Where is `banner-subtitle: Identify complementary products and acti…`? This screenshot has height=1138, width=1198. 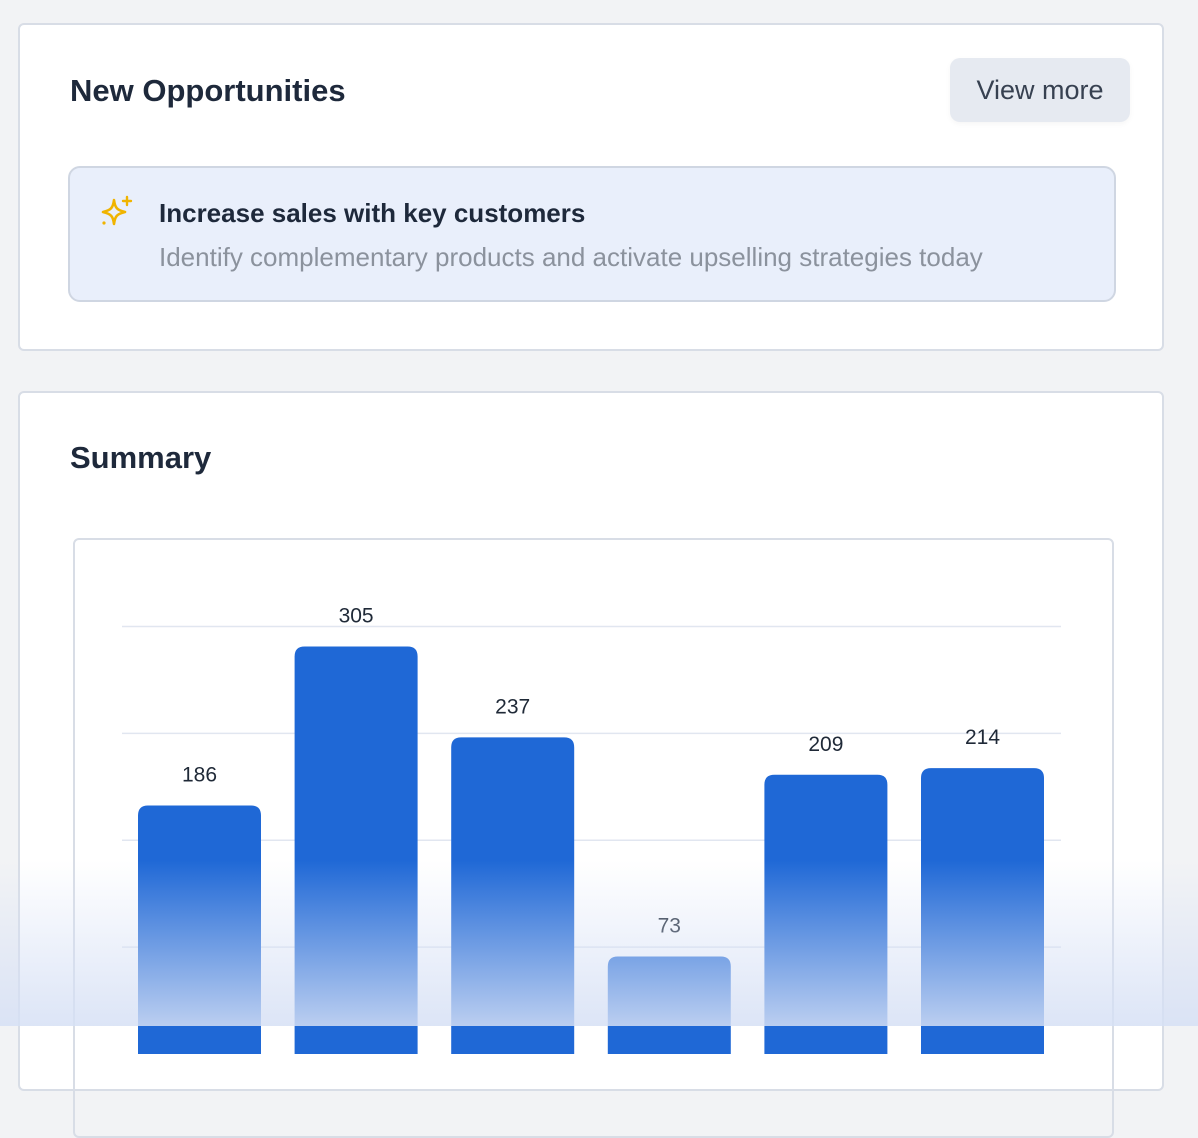
banner-subtitle: Identify complementary products and acti… is located at coordinates (571, 257).